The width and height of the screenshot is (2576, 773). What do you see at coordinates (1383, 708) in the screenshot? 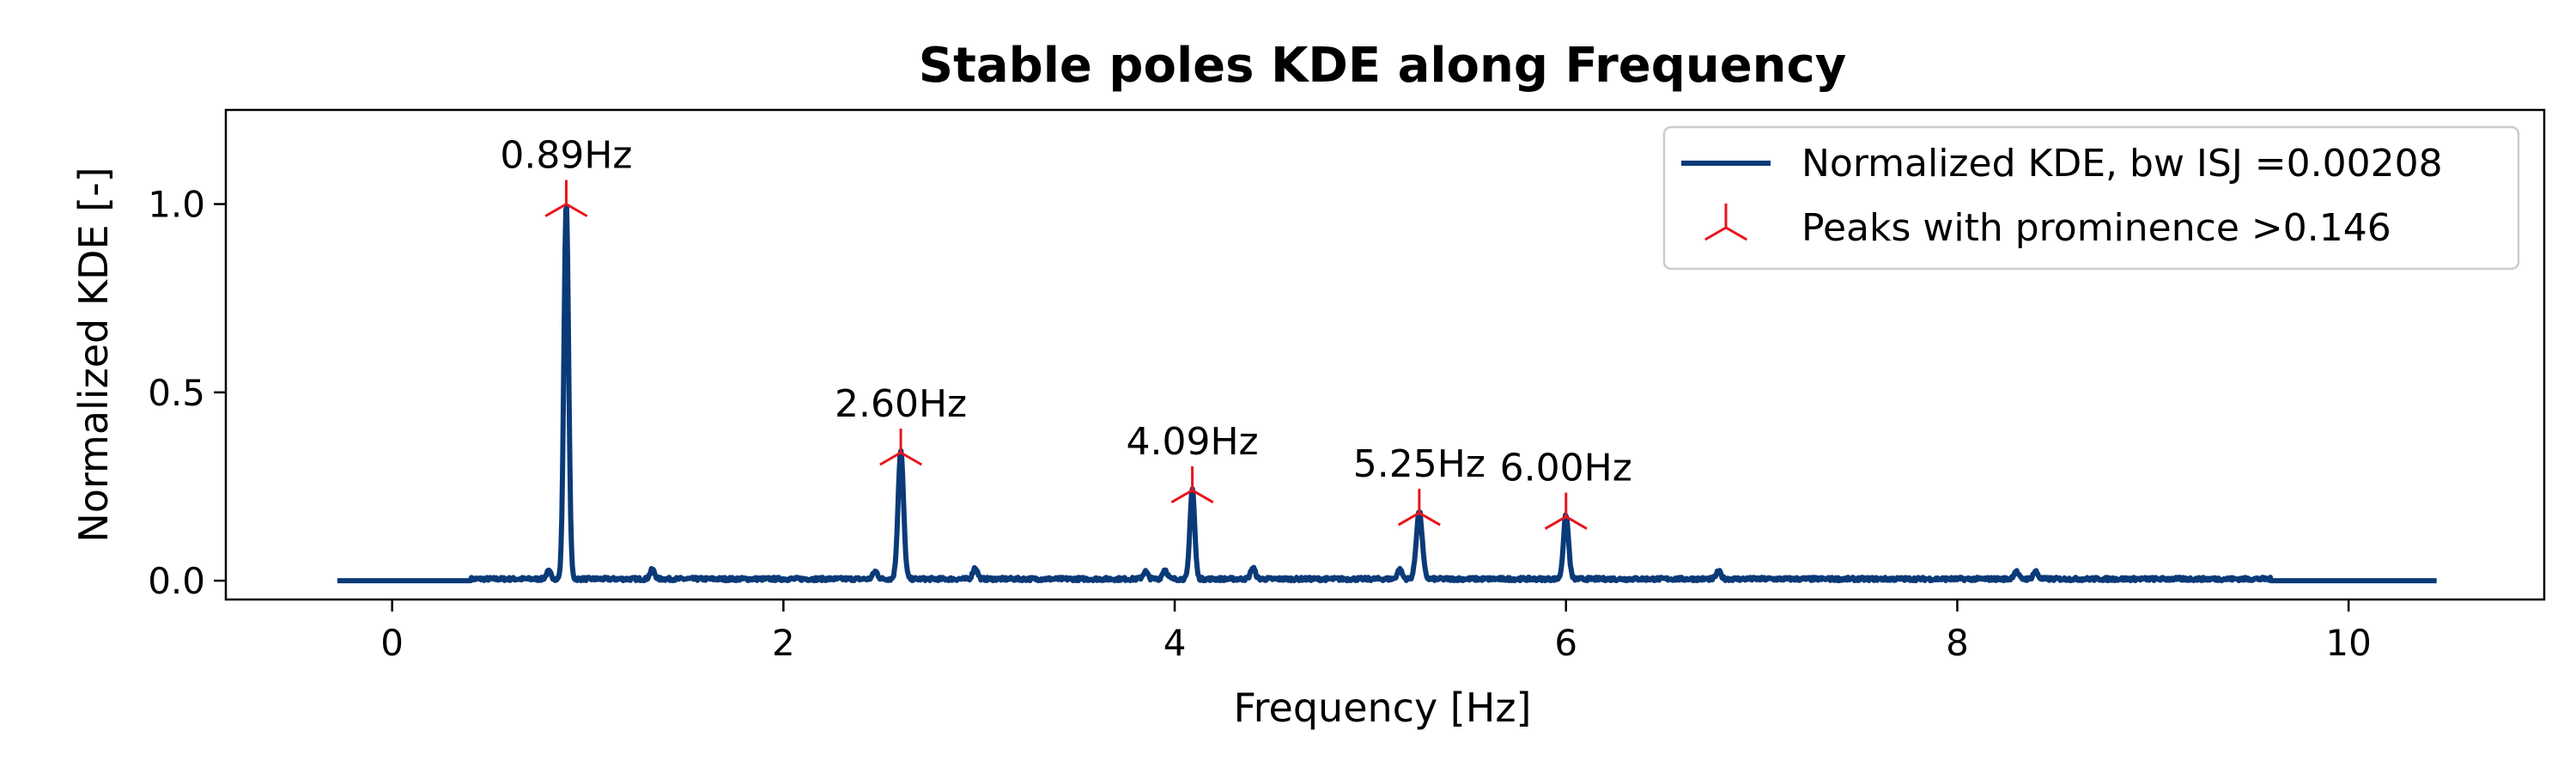
I see `x-axis-label: Frequency [Hz]` at bounding box center [1383, 708].